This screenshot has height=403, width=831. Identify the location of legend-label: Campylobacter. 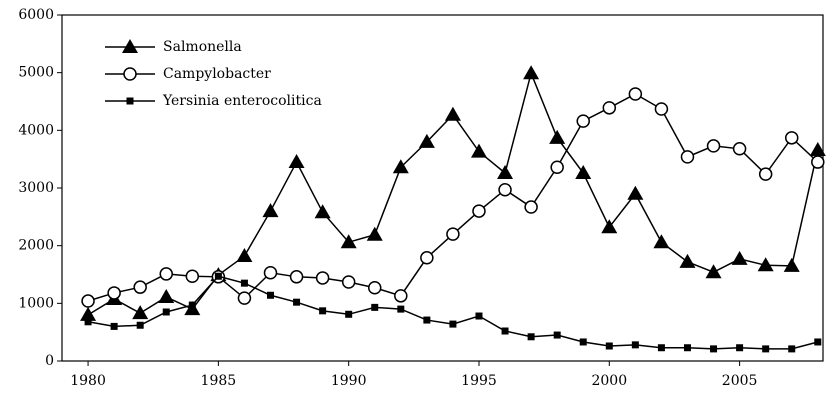
(217, 74).